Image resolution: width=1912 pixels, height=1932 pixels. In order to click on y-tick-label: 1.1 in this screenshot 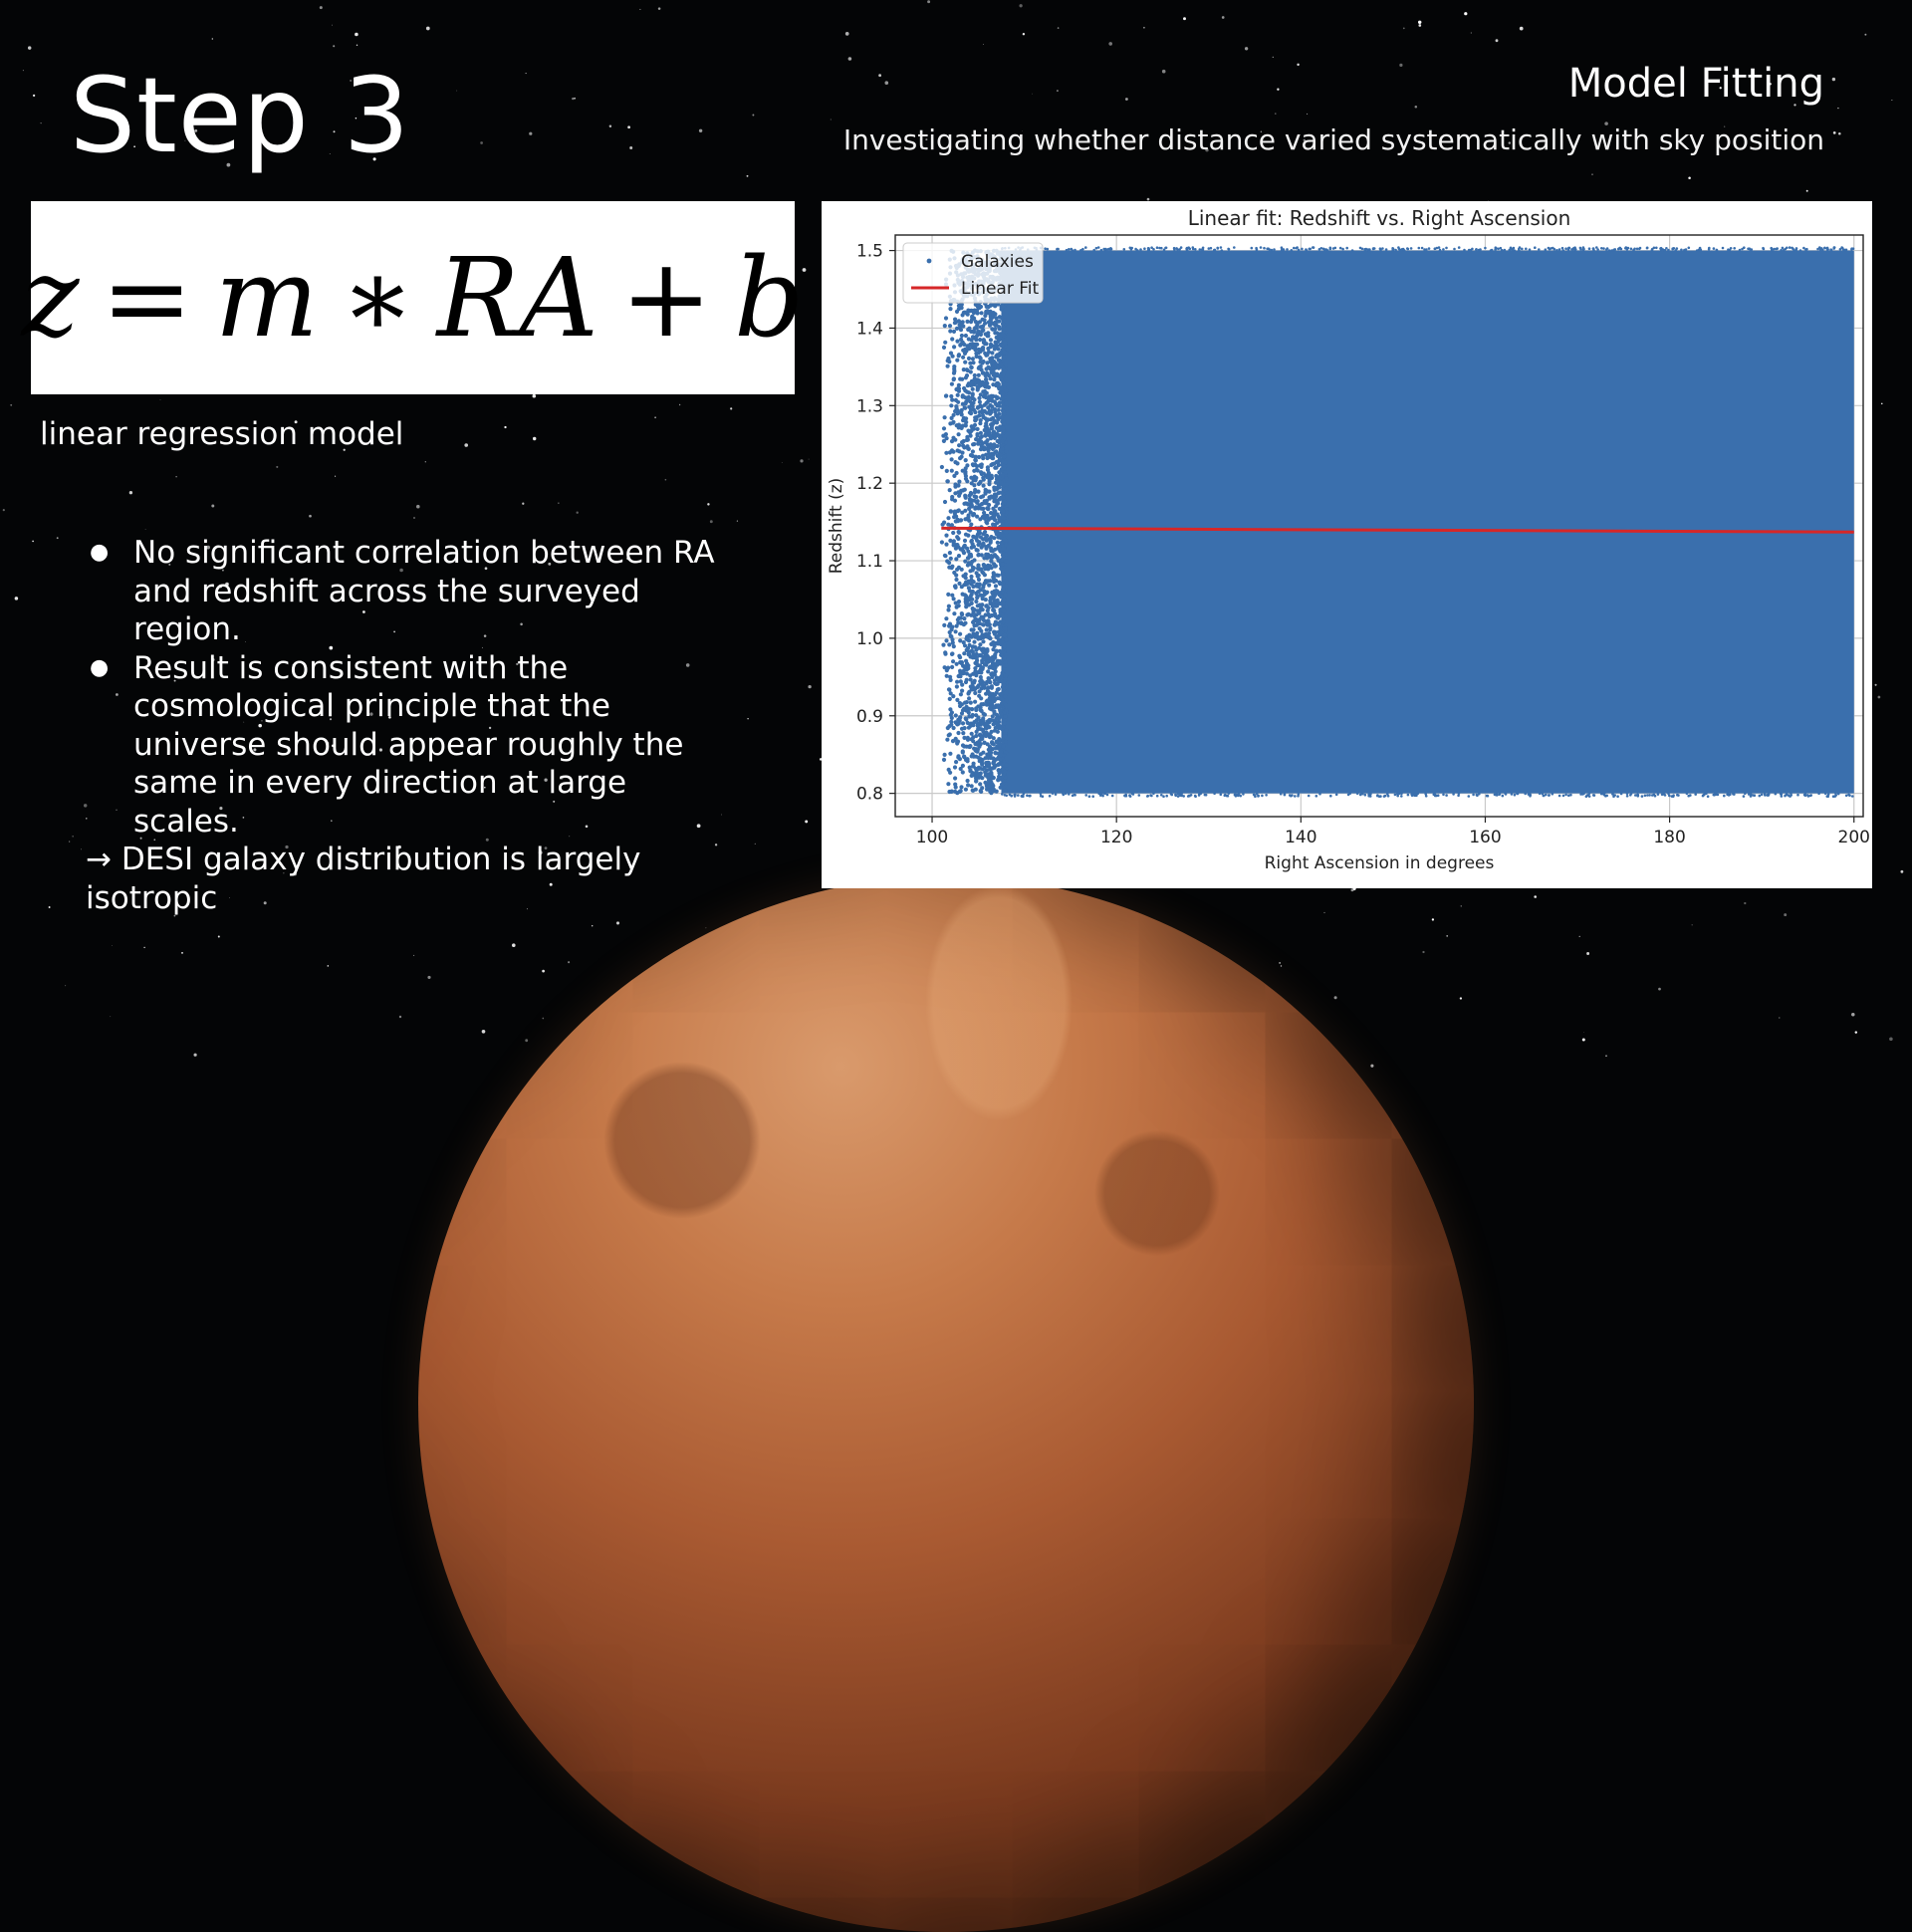, I will do `click(869, 562)`.